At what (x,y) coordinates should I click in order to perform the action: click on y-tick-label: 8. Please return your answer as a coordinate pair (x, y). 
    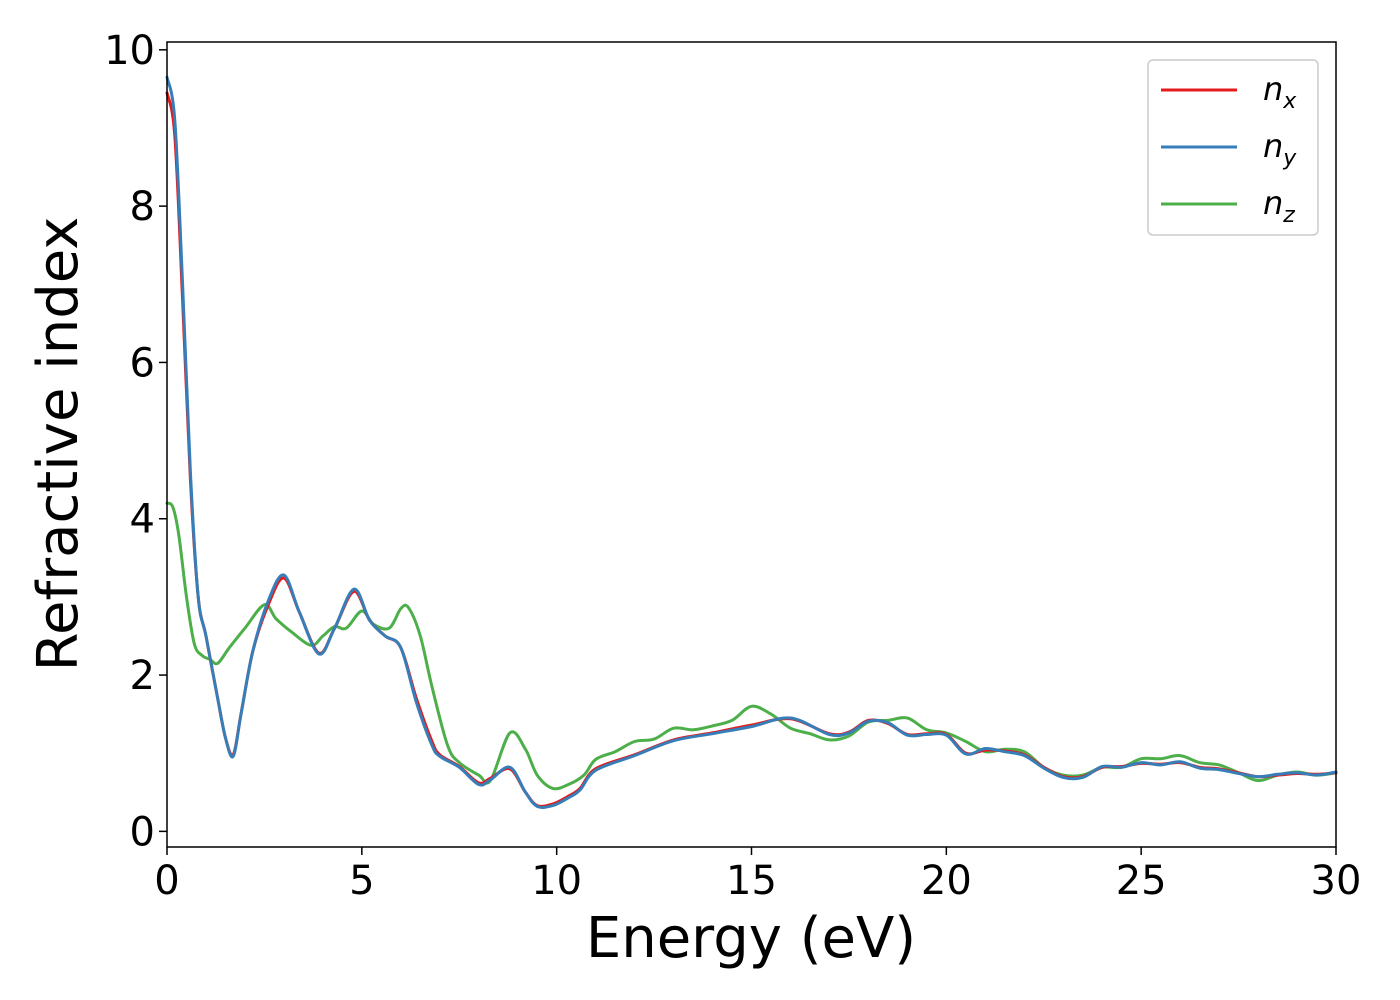
    Looking at the image, I should click on (142, 207).